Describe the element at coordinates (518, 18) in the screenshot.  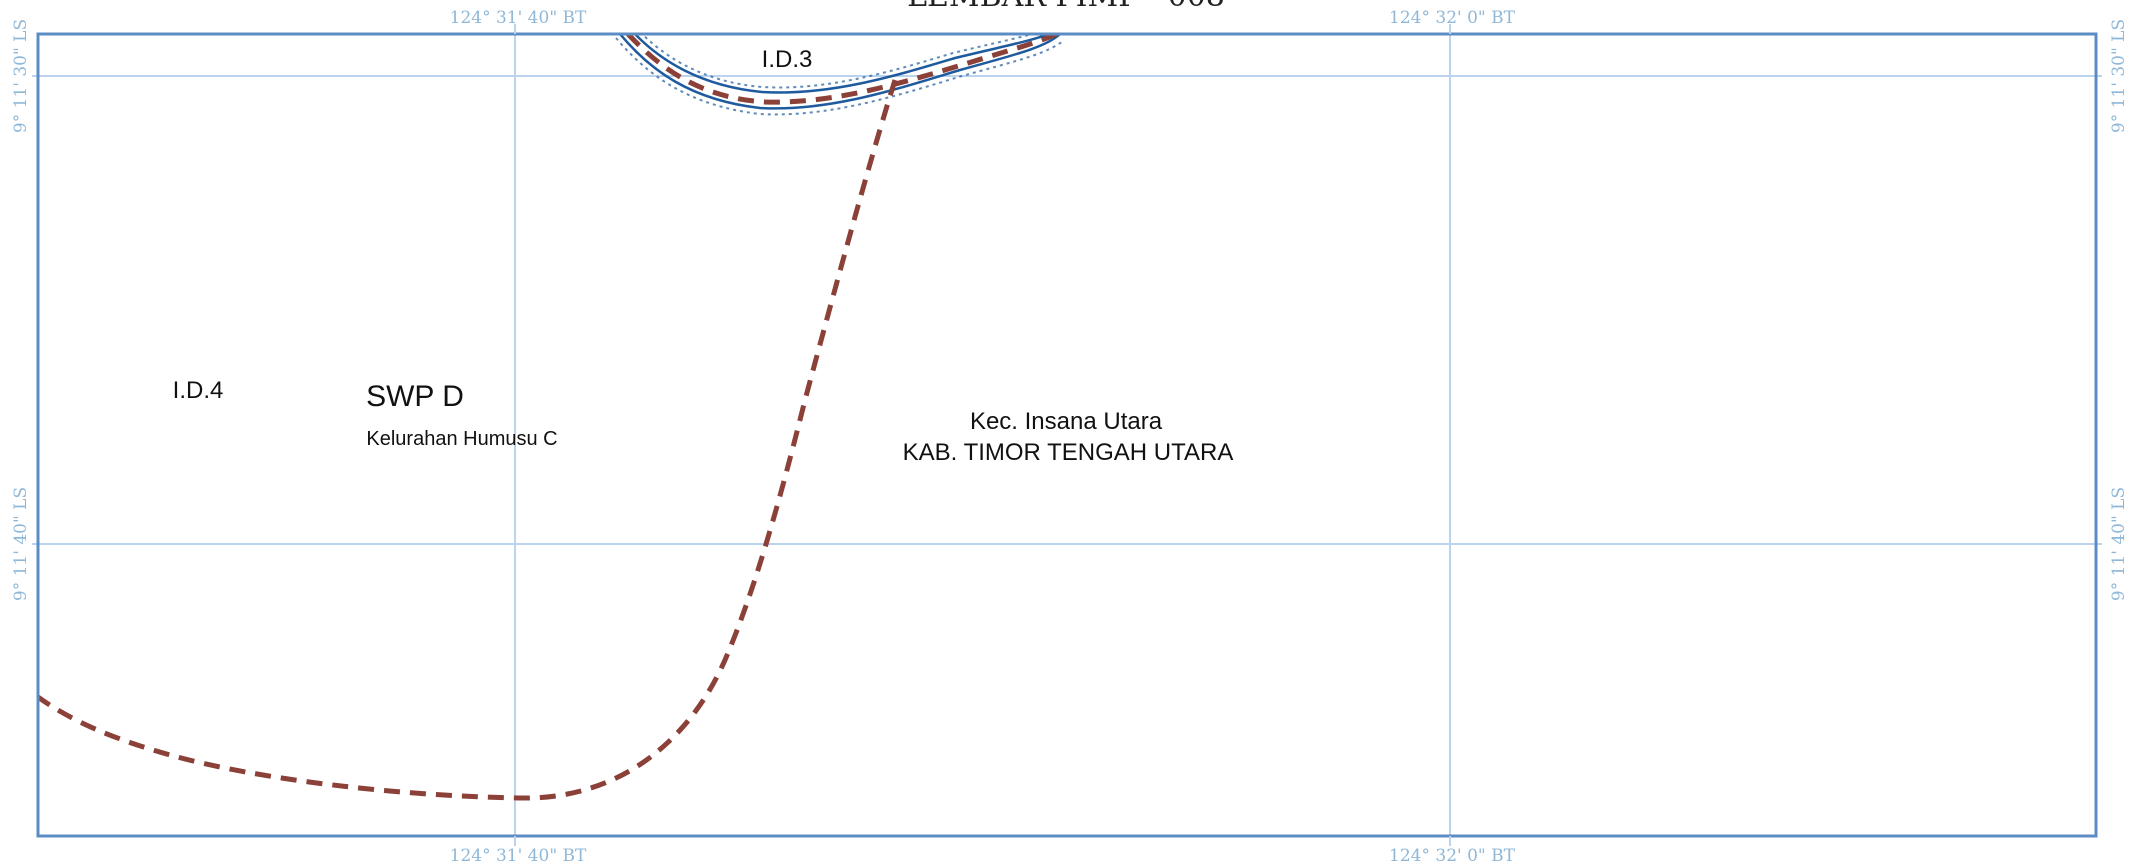
I see `lon-label-top-1: 124° 31' 40" BT` at that location.